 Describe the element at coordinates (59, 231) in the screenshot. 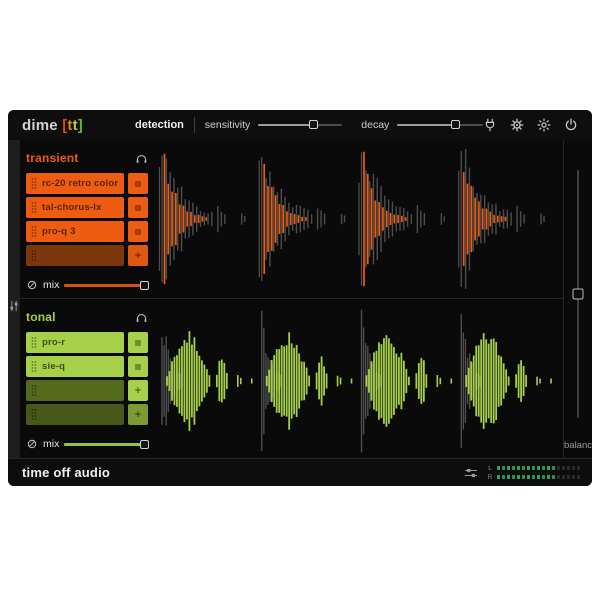

I see `slot-label: pro-q 3` at that location.